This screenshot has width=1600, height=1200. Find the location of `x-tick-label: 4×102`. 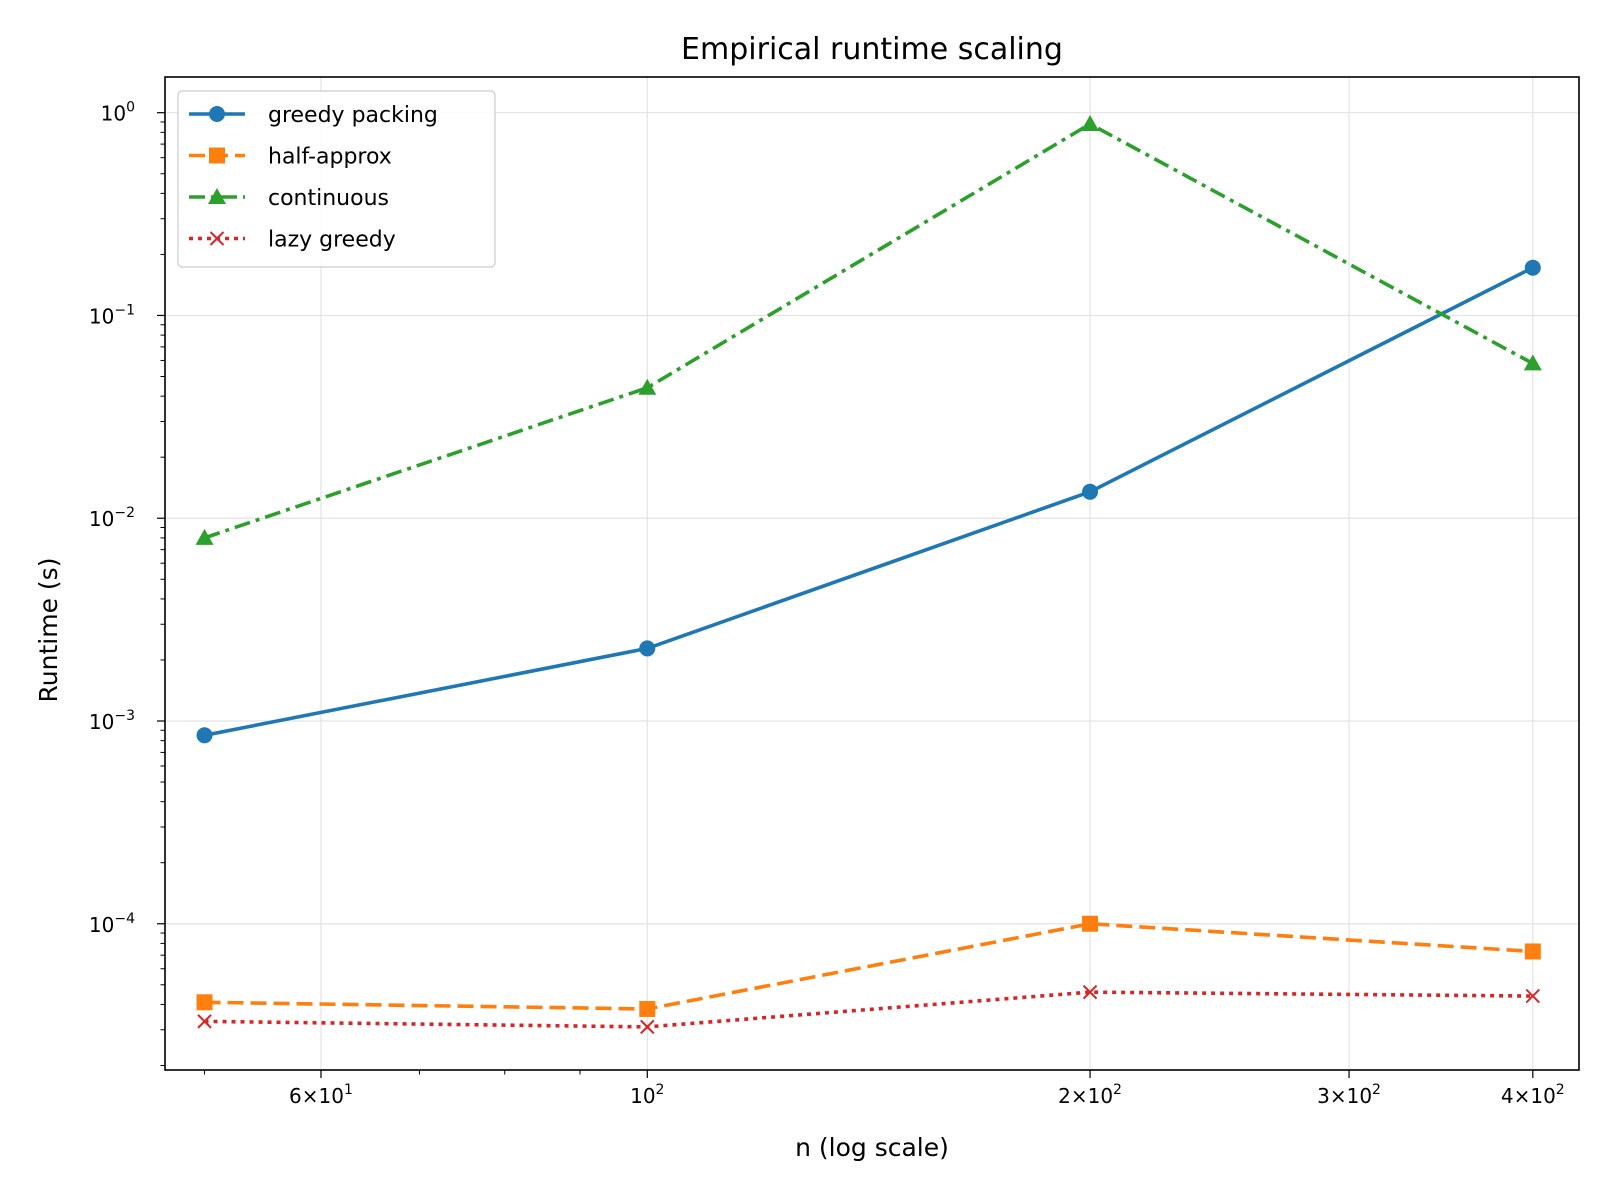

x-tick-label: 4×102 is located at coordinates (1533, 1095).